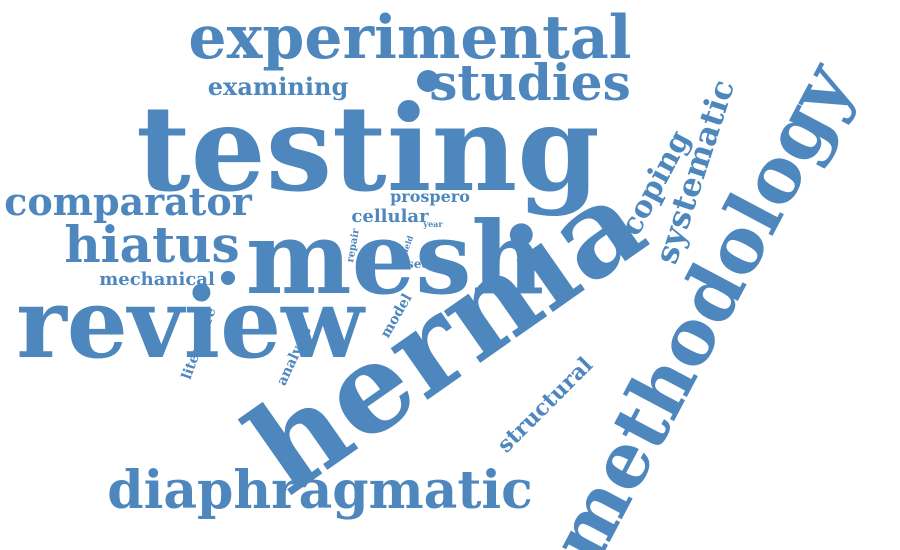 This screenshot has width=900, height=550. I want to click on word-examining: examining, so click(278, 86).